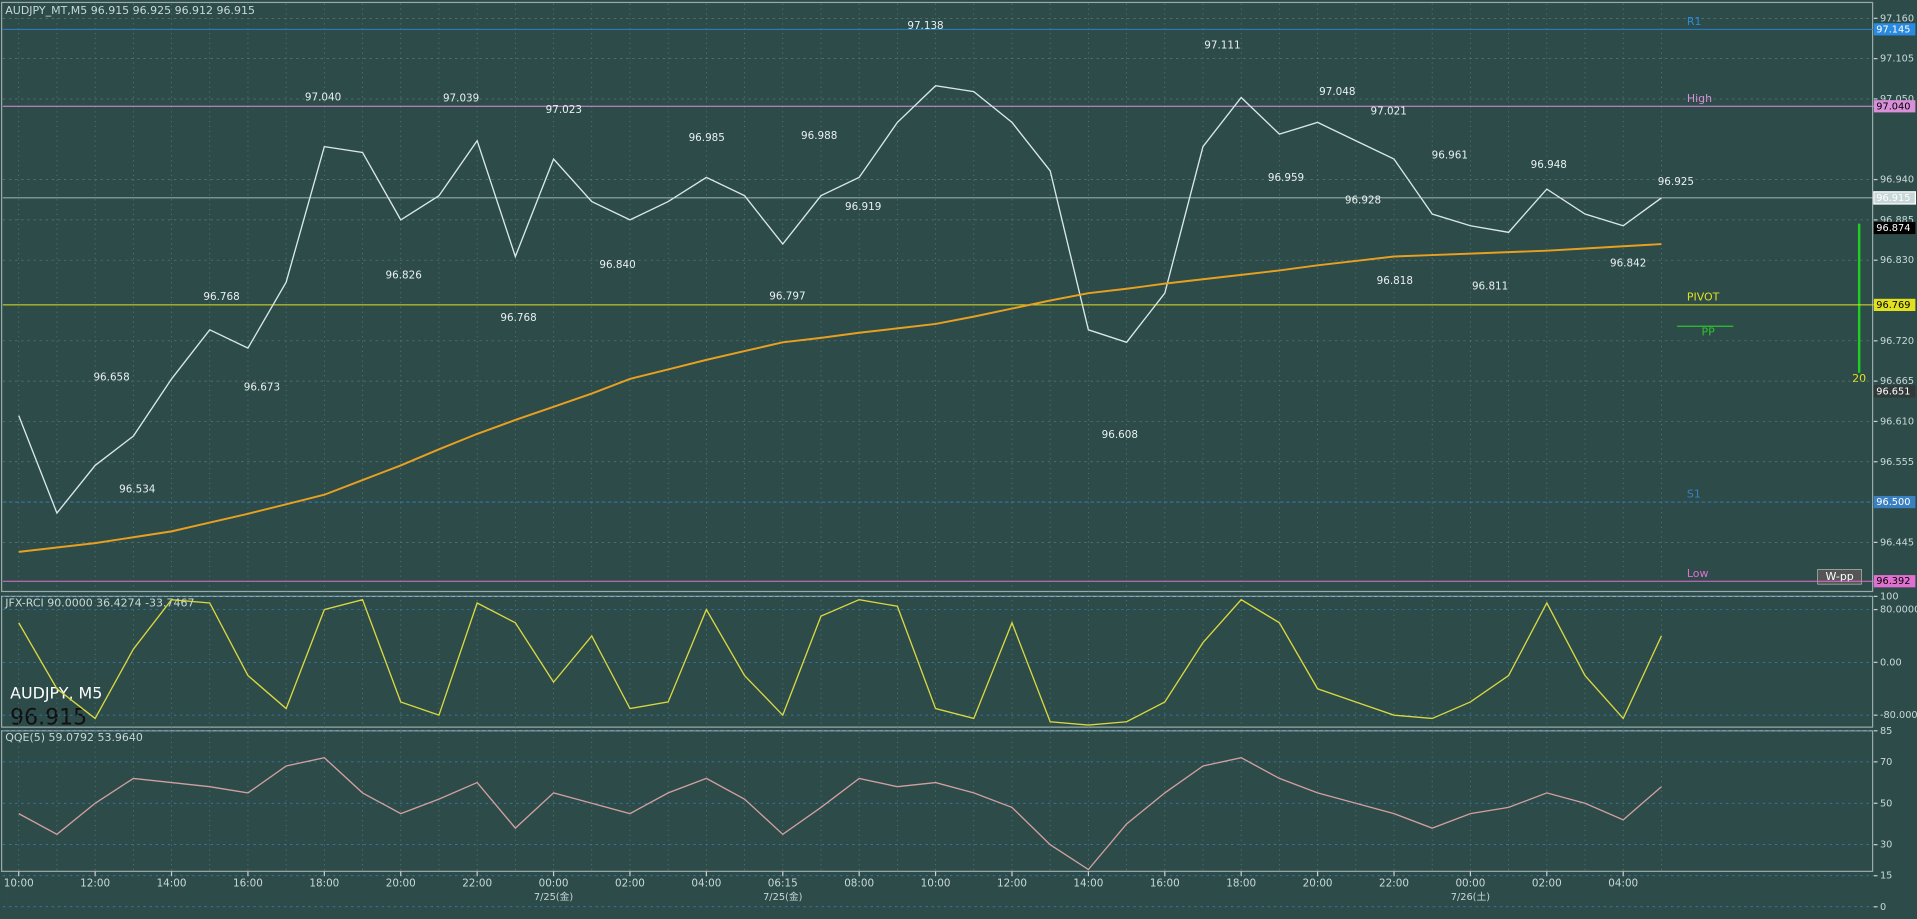 The width and height of the screenshot is (1917, 919). Describe the element at coordinates (564, 110) in the screenshot. I see `price-annotation: 97.023` at that location.